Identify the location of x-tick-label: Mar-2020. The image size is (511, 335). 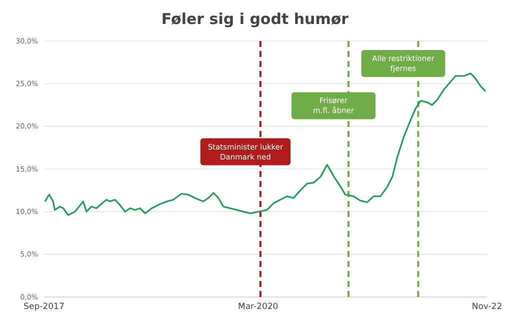
(258, 307).